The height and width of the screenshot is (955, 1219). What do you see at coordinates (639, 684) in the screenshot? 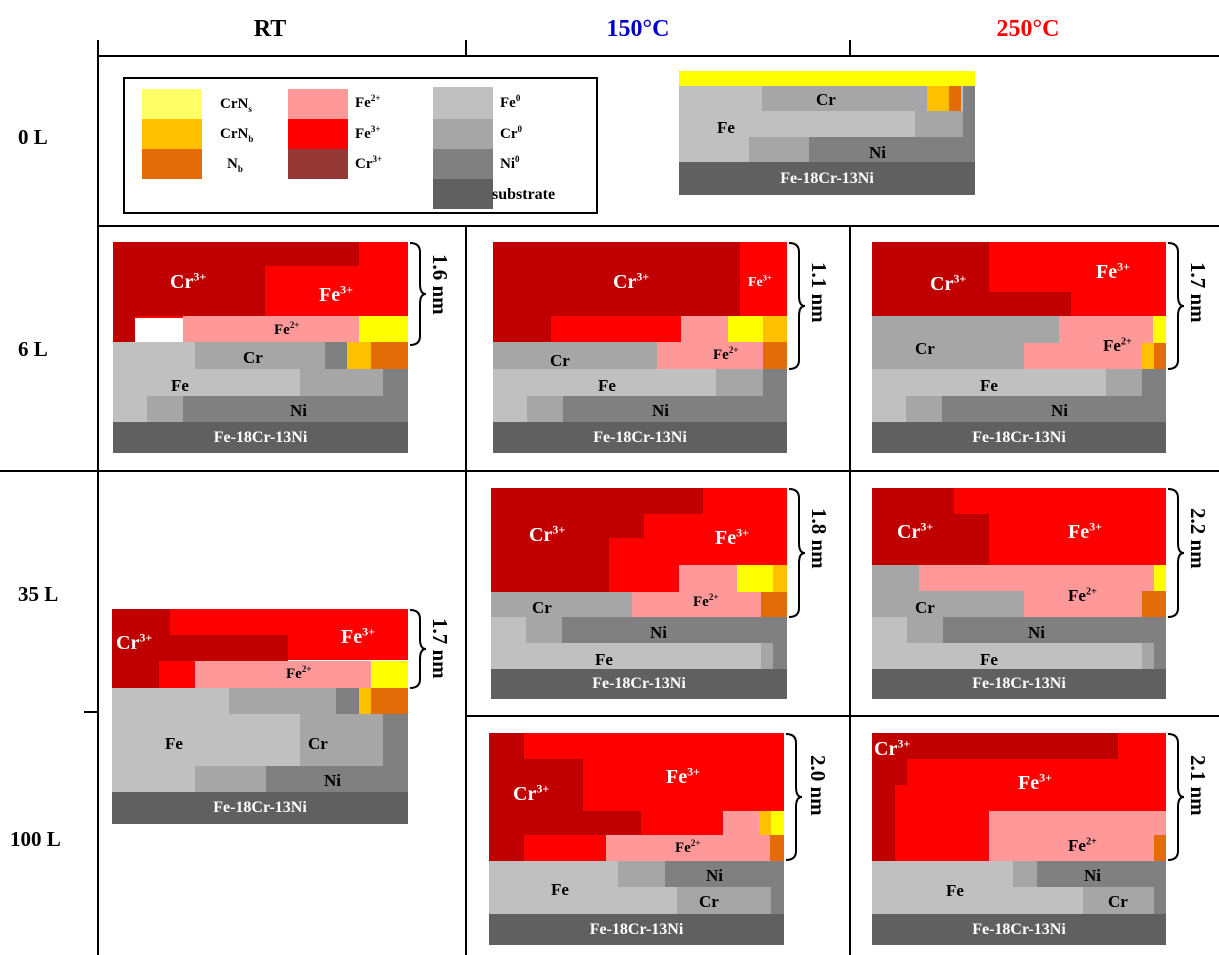
I see `substrate-label: Fe-18Cr-13Ni` at bounding box center [639, 684].